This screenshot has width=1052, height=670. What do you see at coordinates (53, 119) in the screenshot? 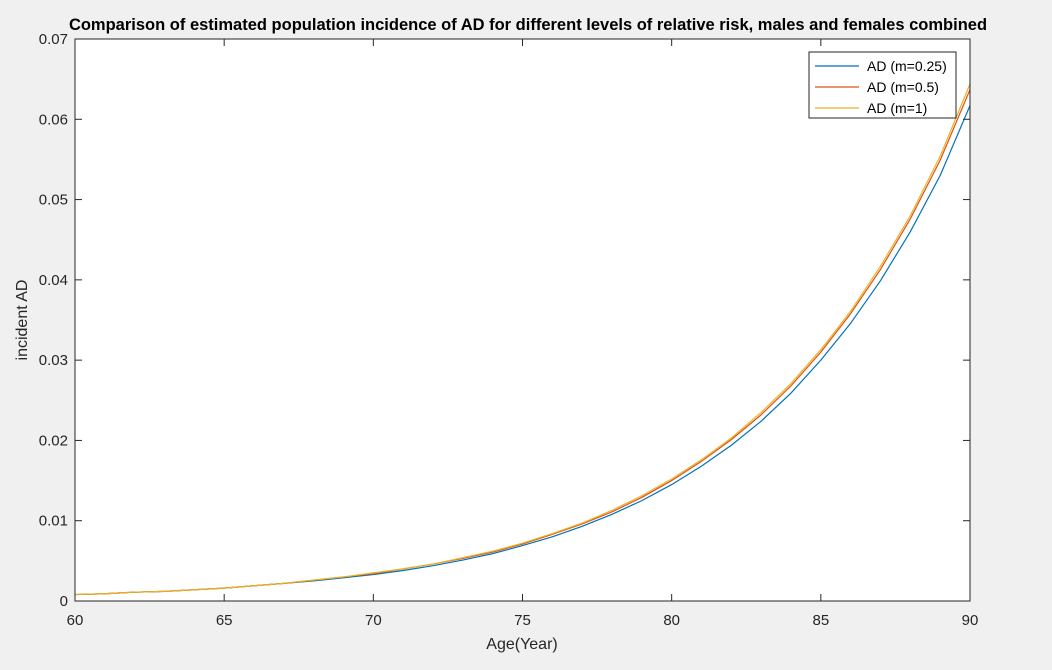
I see `y-tick-label: 0.06` at bounding box center [53, 119].